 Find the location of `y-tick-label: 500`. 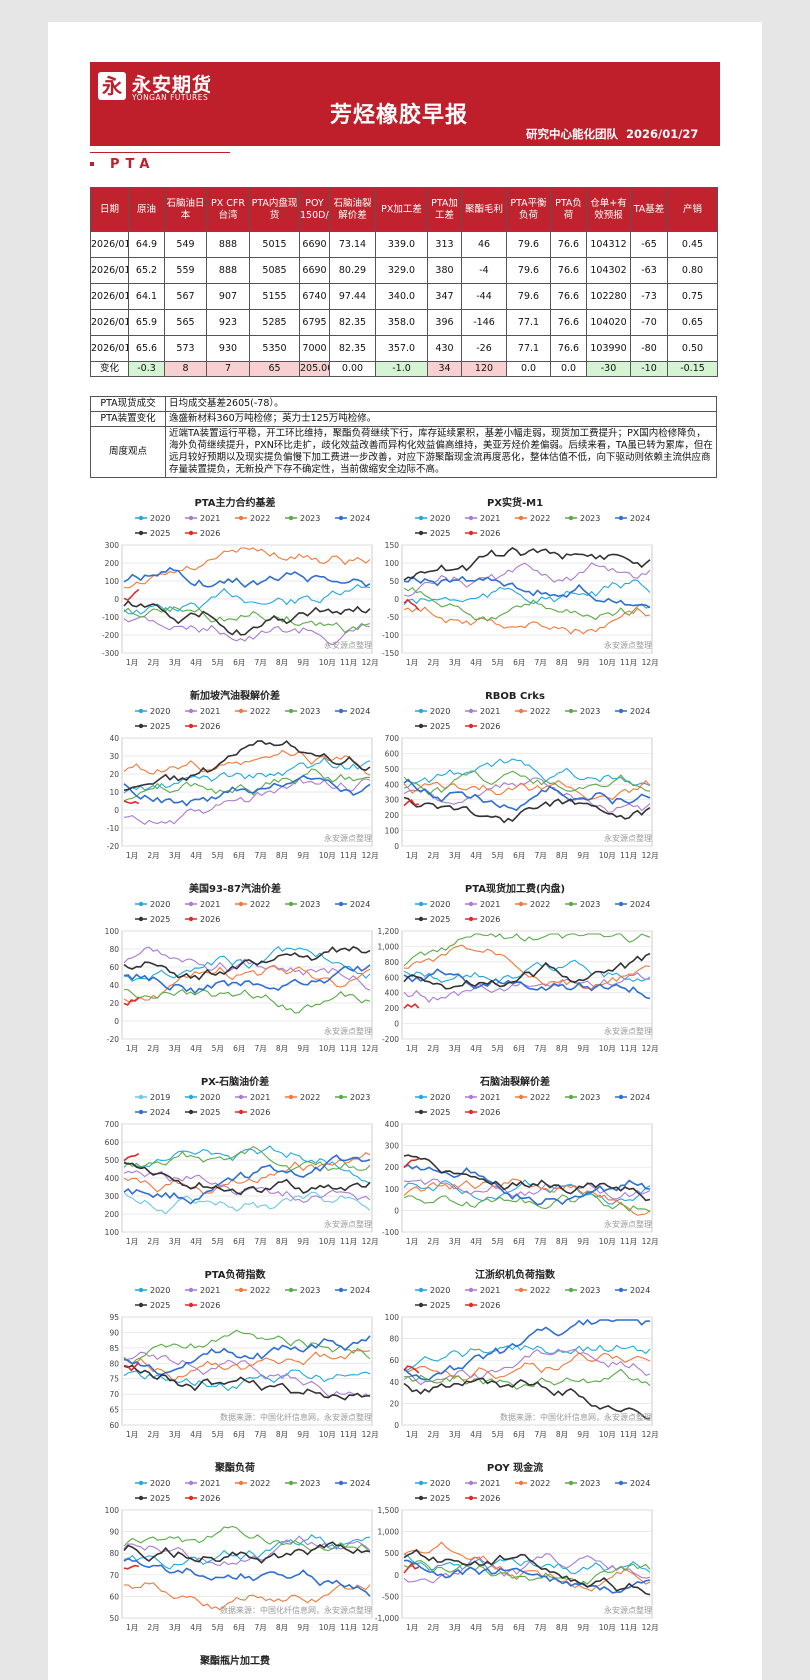

y-tick-label: 500 is located at coordinates (392, 1553).